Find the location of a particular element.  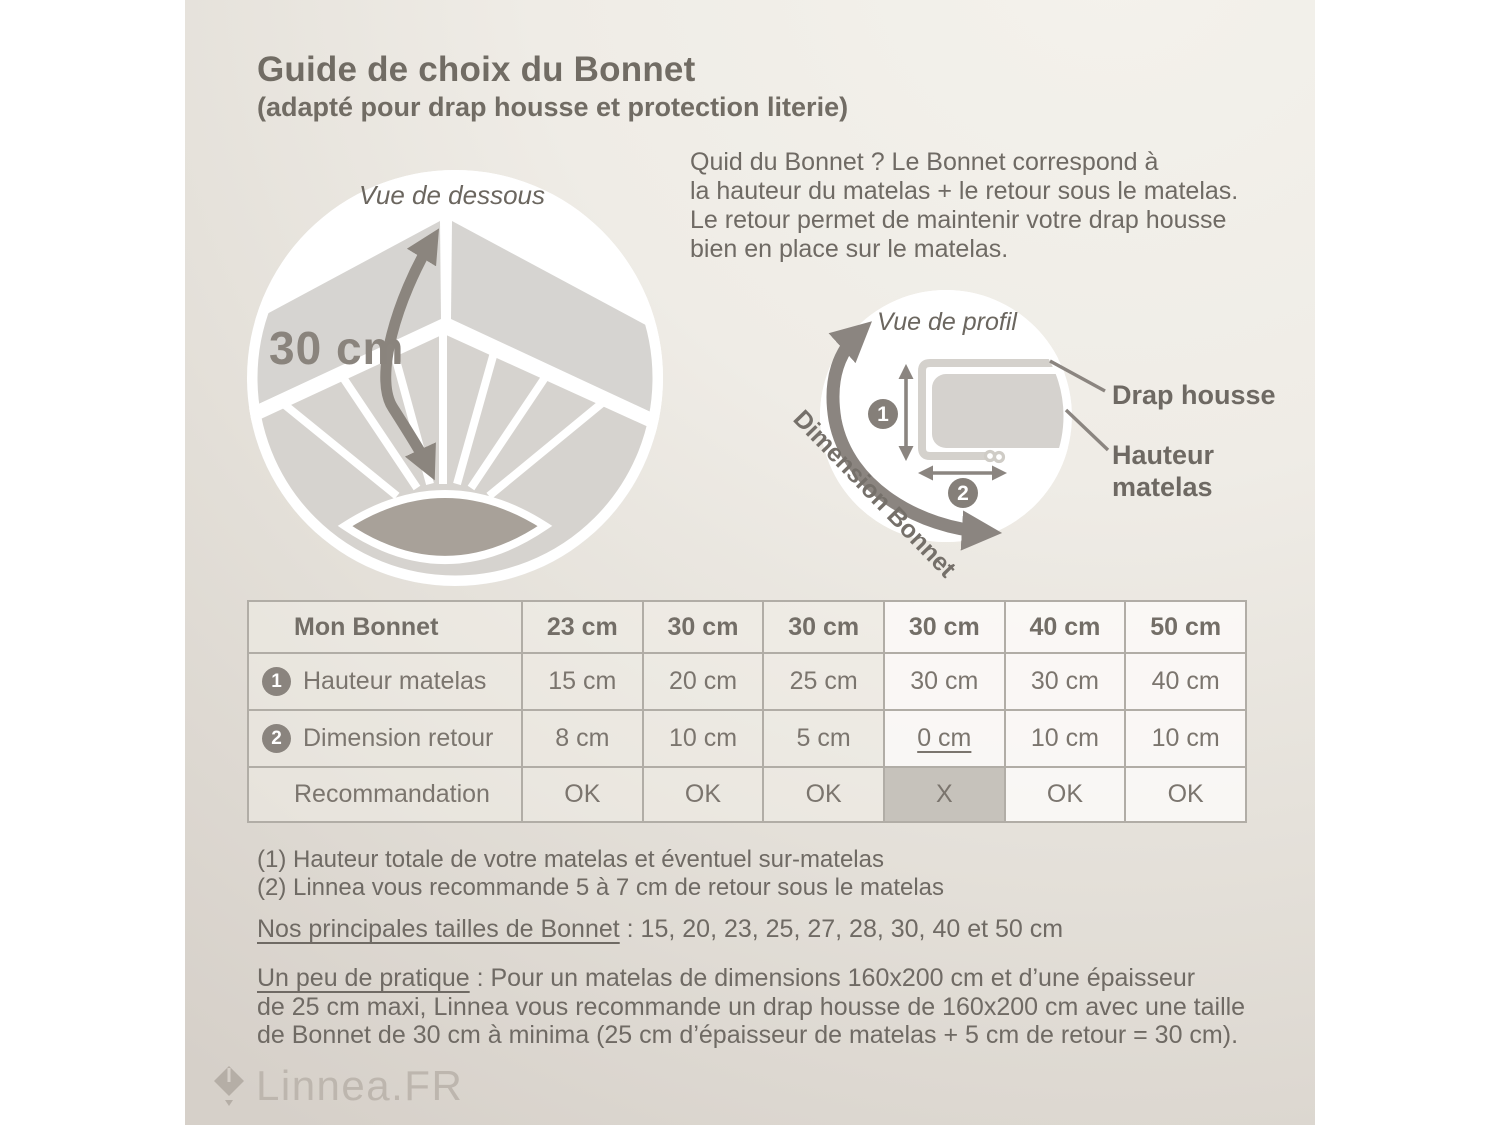

drap-housse-label: Drap housse is located at coordinates (1194, 395).